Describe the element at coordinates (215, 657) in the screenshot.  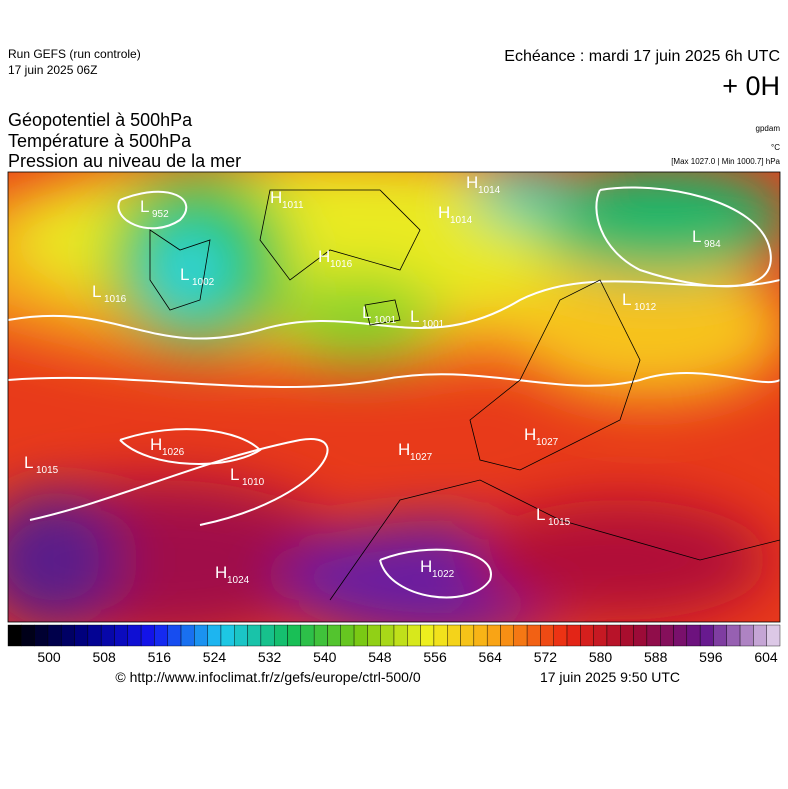
I see `colorbar-tick-label: 524` at that location.